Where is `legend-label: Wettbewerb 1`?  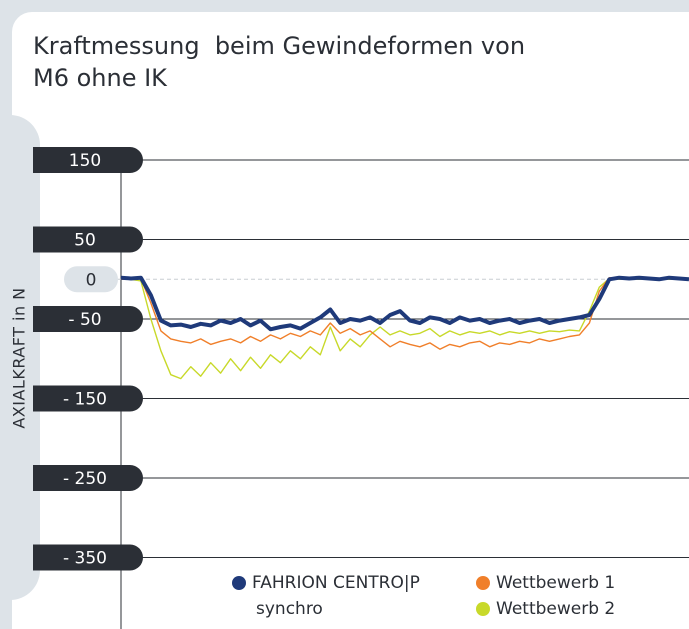
legend-label: Wettbewerb 1 is located at coordinates (556, 583).